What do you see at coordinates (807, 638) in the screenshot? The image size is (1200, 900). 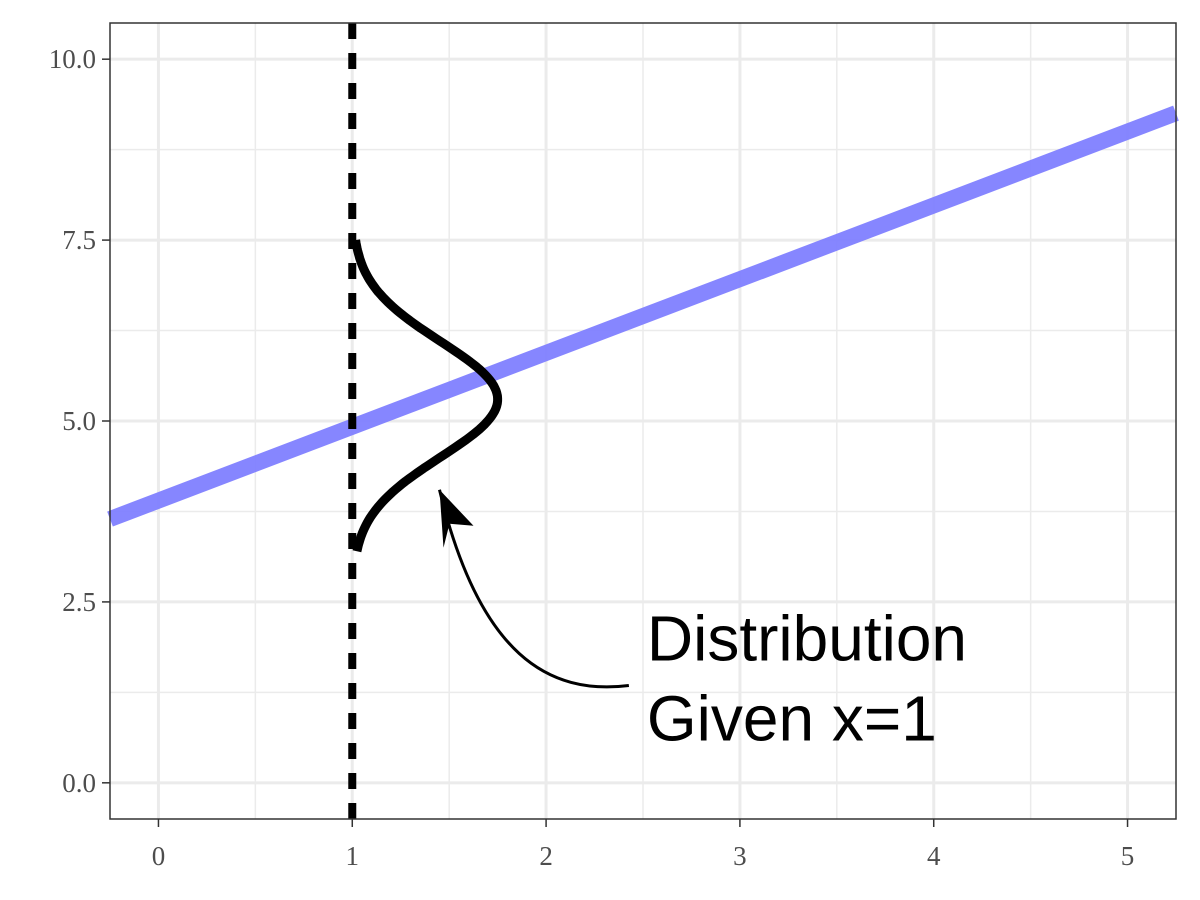 I see `annotation-line-distribution: Distribution` at bounding box center [807, 638].